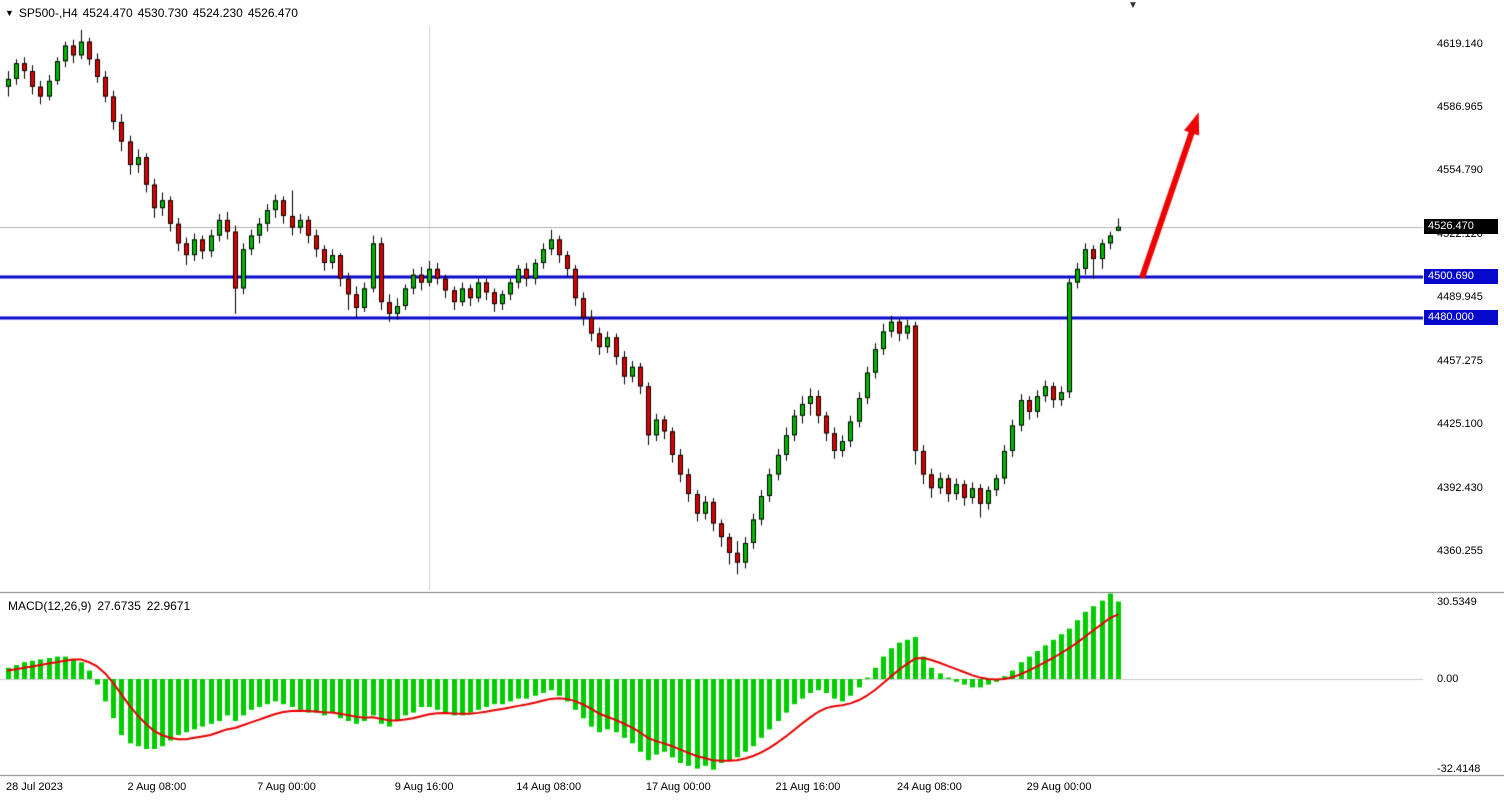  Describe the element at coordinates (1460, 107) in the screenshot. I see `price-tick-label: 4586.965` at that location.